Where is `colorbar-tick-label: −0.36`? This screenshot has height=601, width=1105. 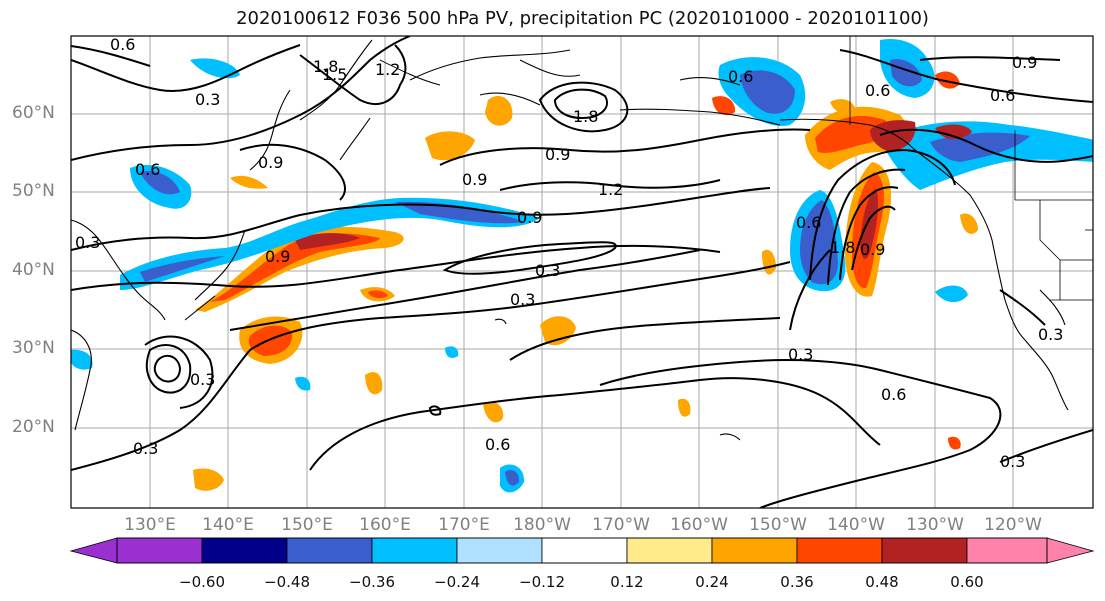
colorbar-tick-label: −0.36 is located at coordinates (372, 582).